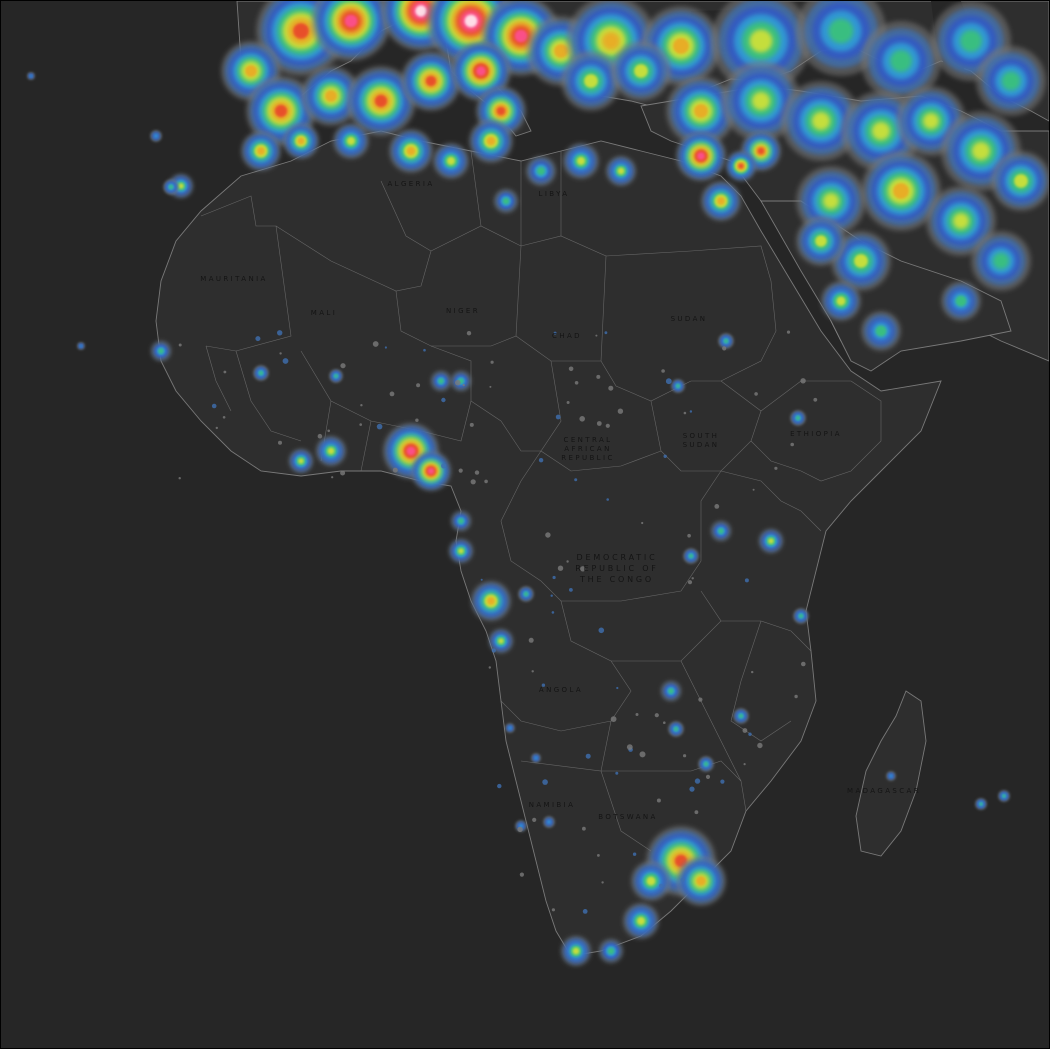 This screenshot has height=1049, width=1050. I want to click on label-south-sudan-1: SOUTH, so click(701, 436).